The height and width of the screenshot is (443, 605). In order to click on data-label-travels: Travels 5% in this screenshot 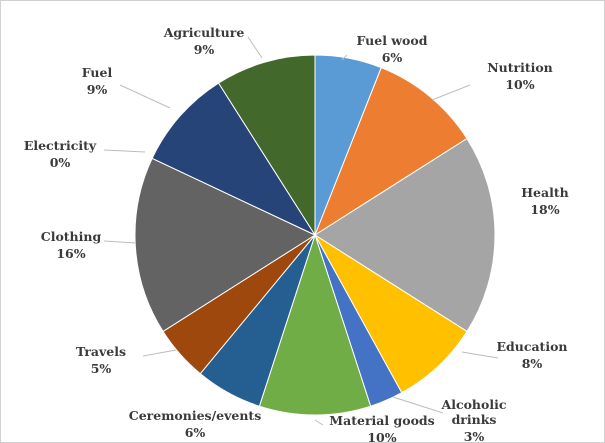, I will do `click(101, 360)`.